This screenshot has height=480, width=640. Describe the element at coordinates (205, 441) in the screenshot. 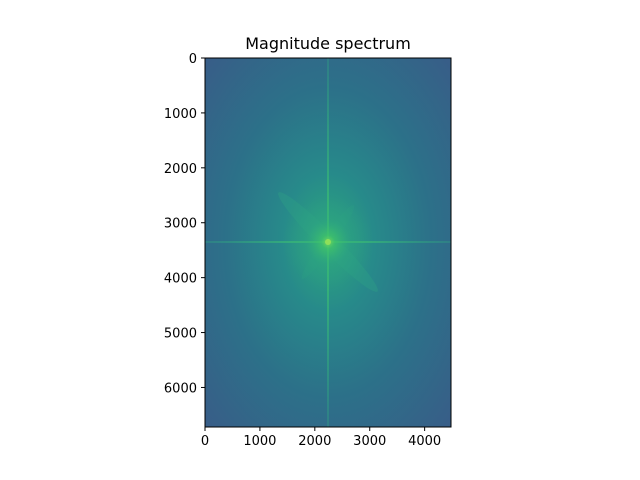

I see `x-tick-label: 0` at that location.